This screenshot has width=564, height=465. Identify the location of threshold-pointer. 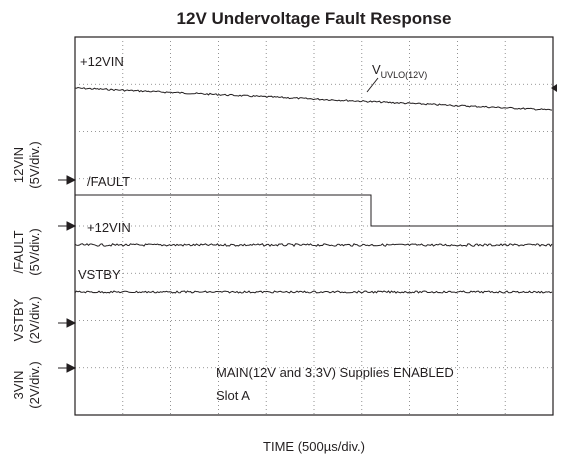
(372, 85).